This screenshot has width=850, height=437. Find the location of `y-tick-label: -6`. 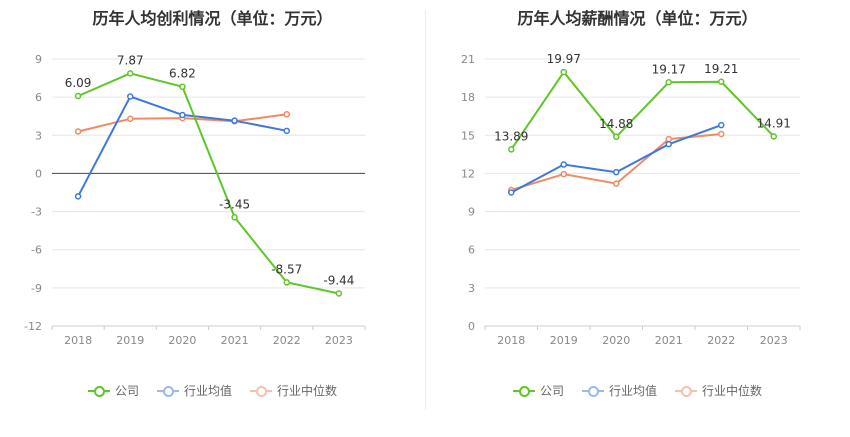

y-tick-label: -6 is located at coordinates (36, 250).